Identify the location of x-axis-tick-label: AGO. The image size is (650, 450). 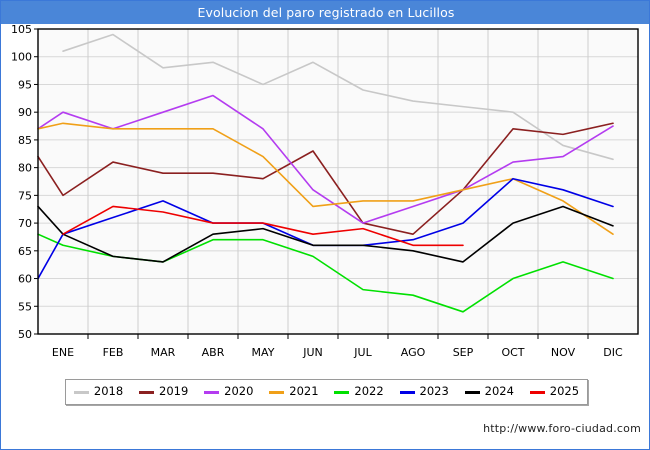
(413, 352).